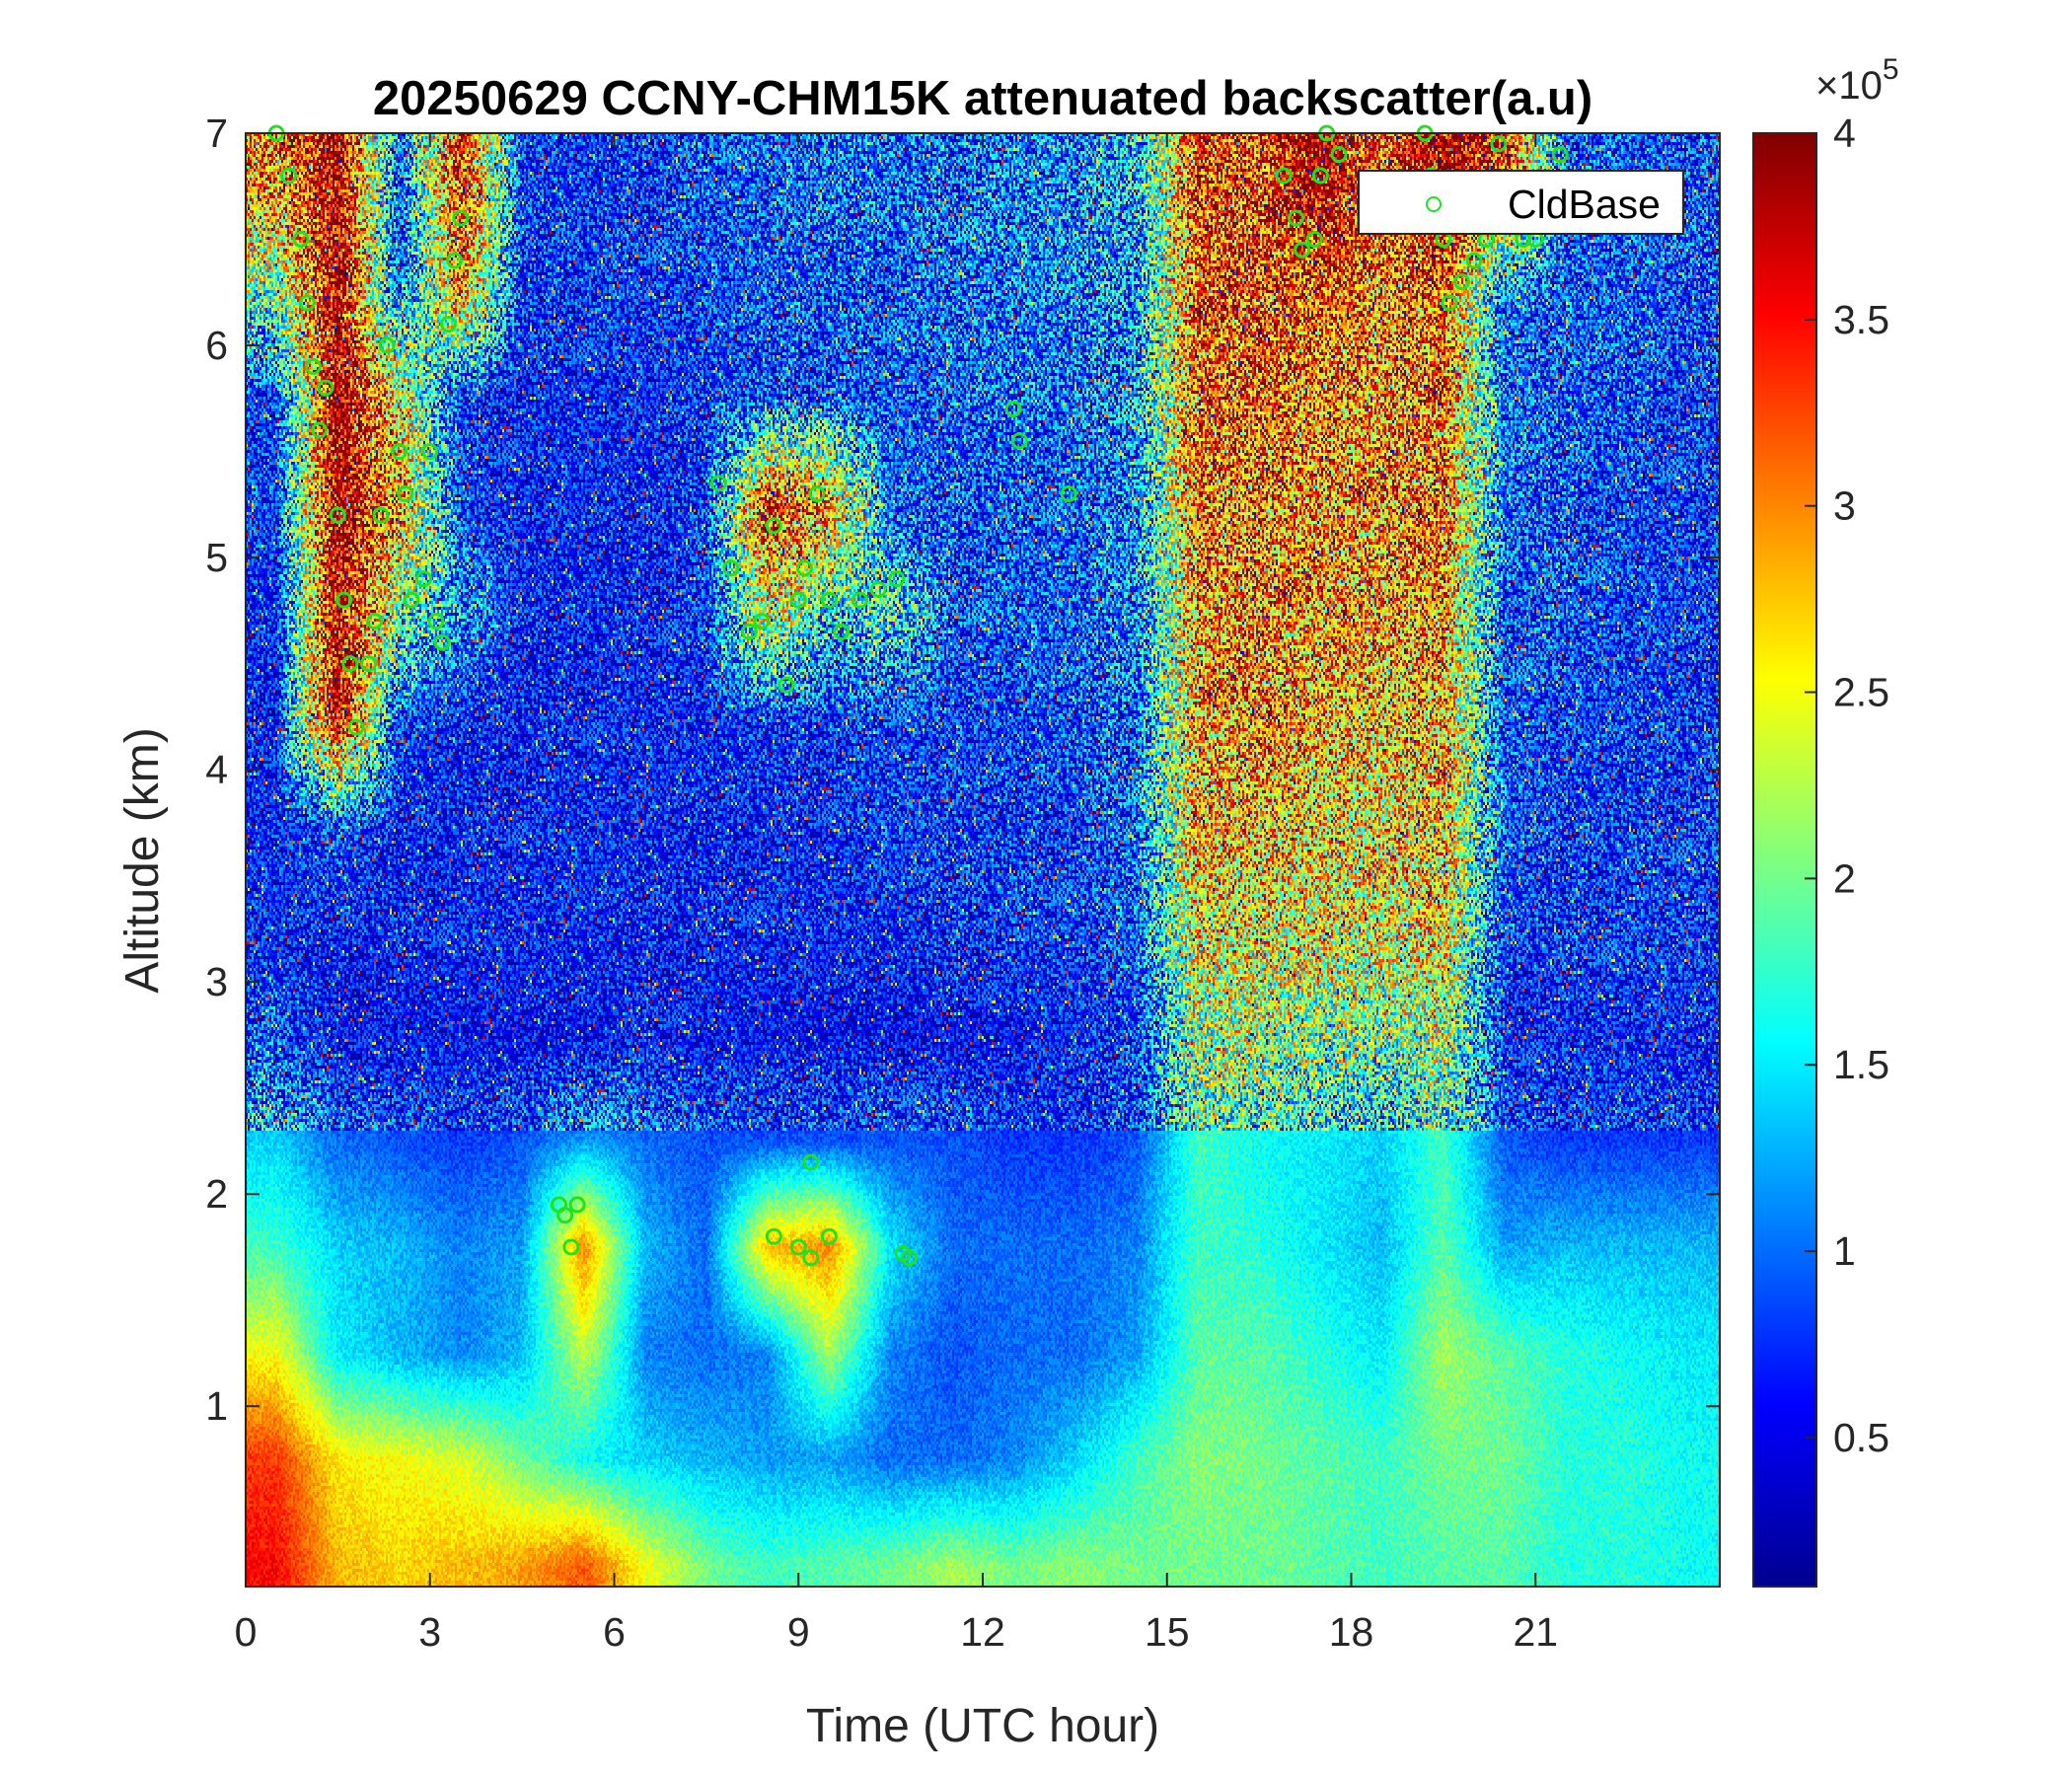 The width and height of the screenshot is (2072, 1776). Describe the element at coordinates (614, 1632) in the screenshot. I see `x-tick-label: 6` at that location.